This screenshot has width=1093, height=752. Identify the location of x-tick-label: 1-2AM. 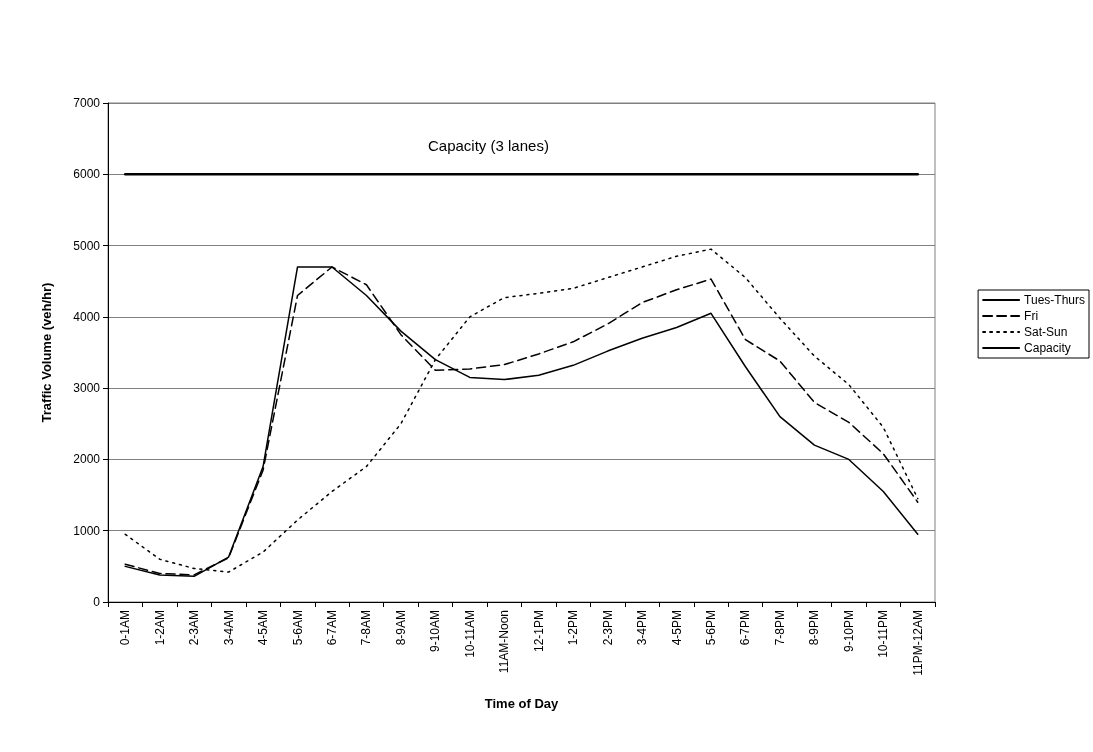
(159, 628).